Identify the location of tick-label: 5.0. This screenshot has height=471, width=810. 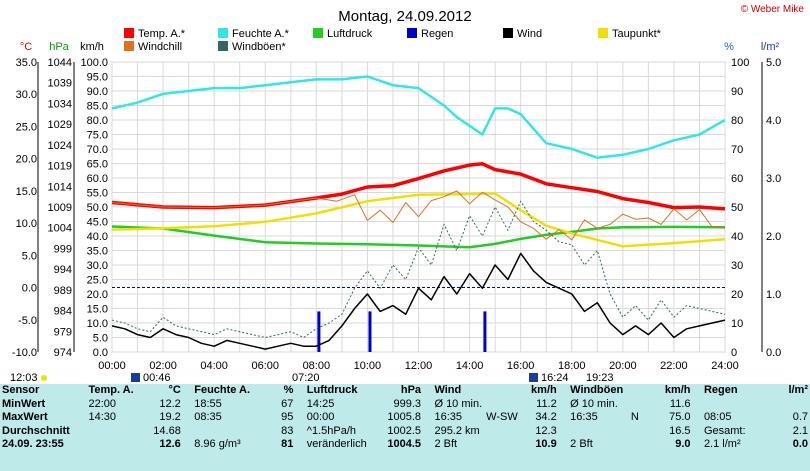
(773, 63).